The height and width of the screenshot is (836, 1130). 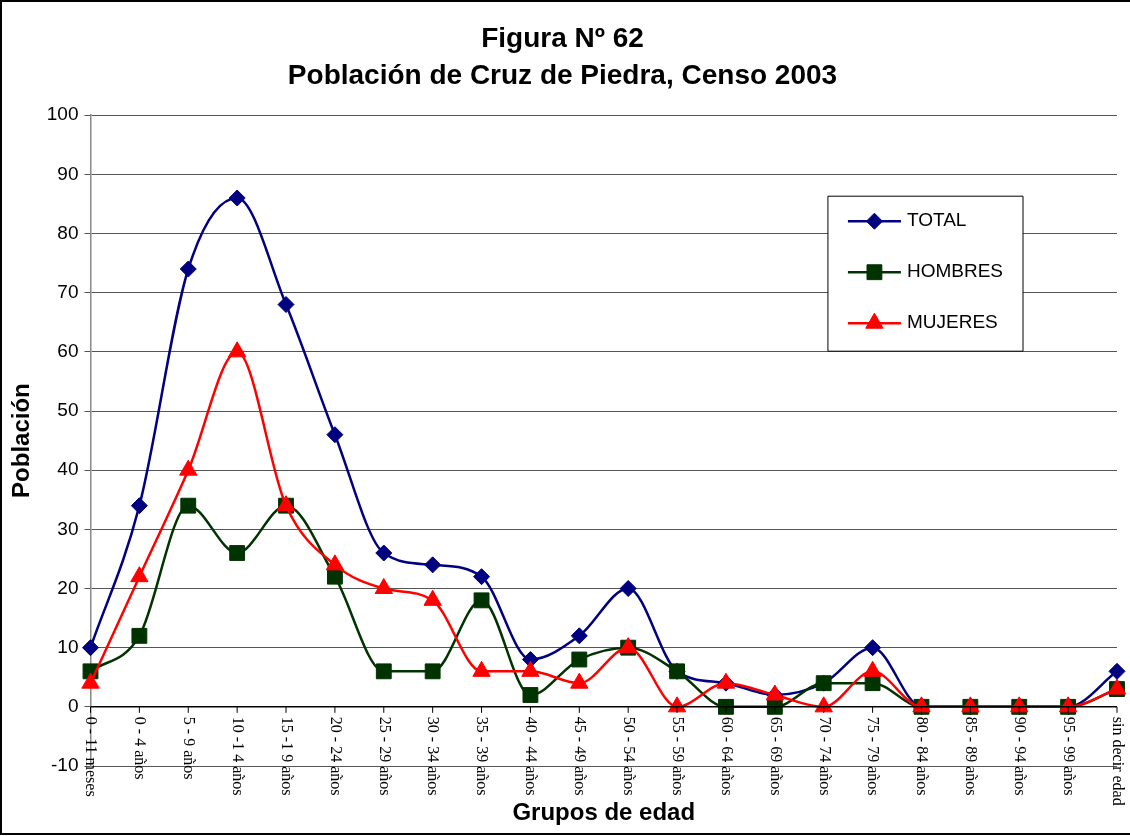 What do you see at coordinates (190, 748) in the screenshot?
I see `x-tick-label: 5 - 9 años` at bounding box center [190, 748].